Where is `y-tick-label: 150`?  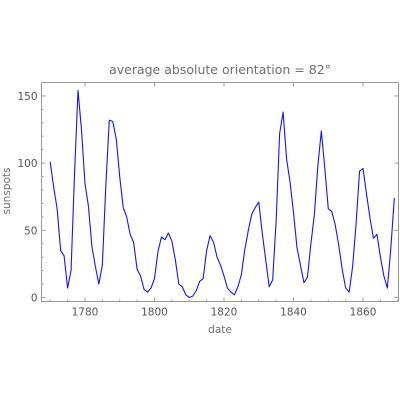 y-tick-label: 150 is located at coordinates (27, 97).